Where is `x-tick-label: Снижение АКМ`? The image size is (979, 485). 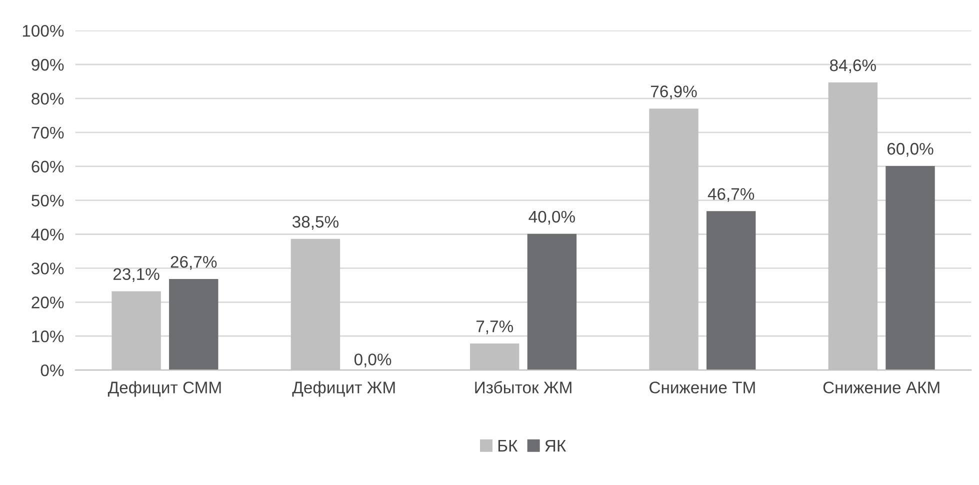
x-tick-label: Снижение АКМ is located at coordinates (881, 388).